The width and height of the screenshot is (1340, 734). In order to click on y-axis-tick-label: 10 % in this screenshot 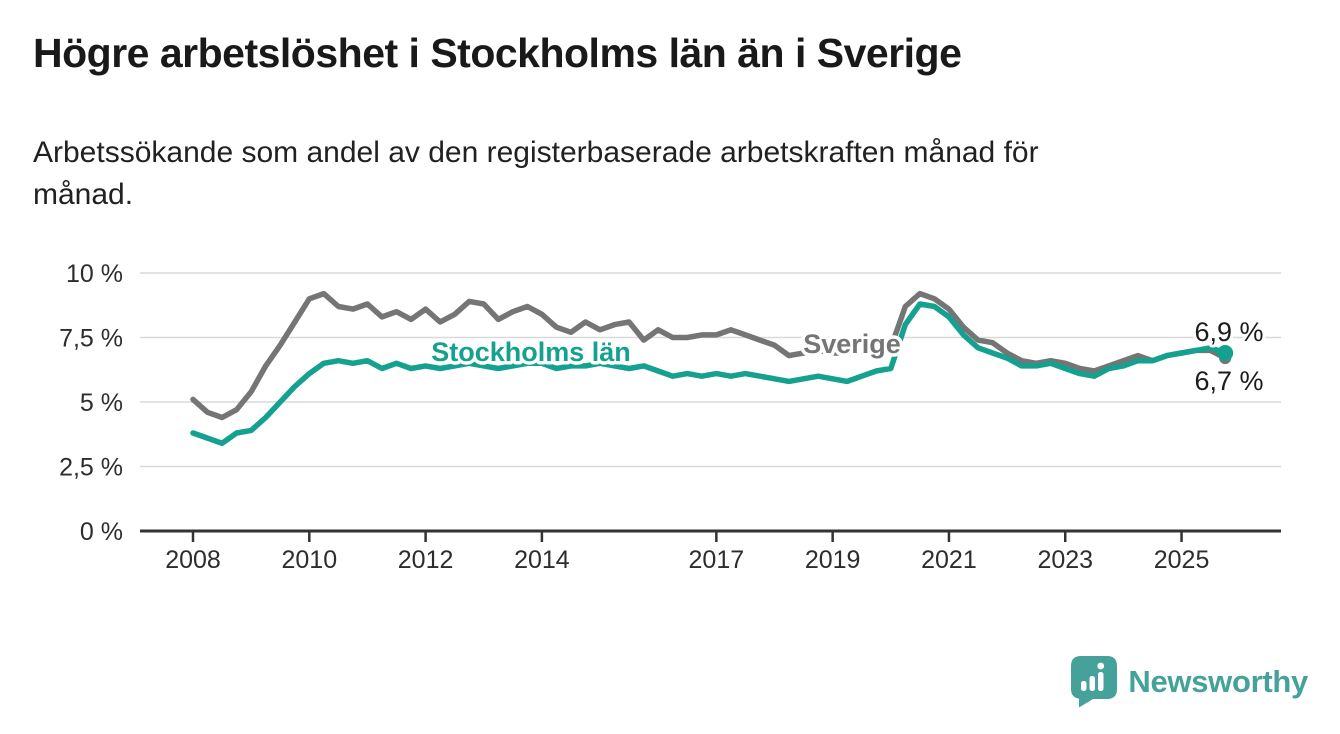, I will do `click(94, 274)`.